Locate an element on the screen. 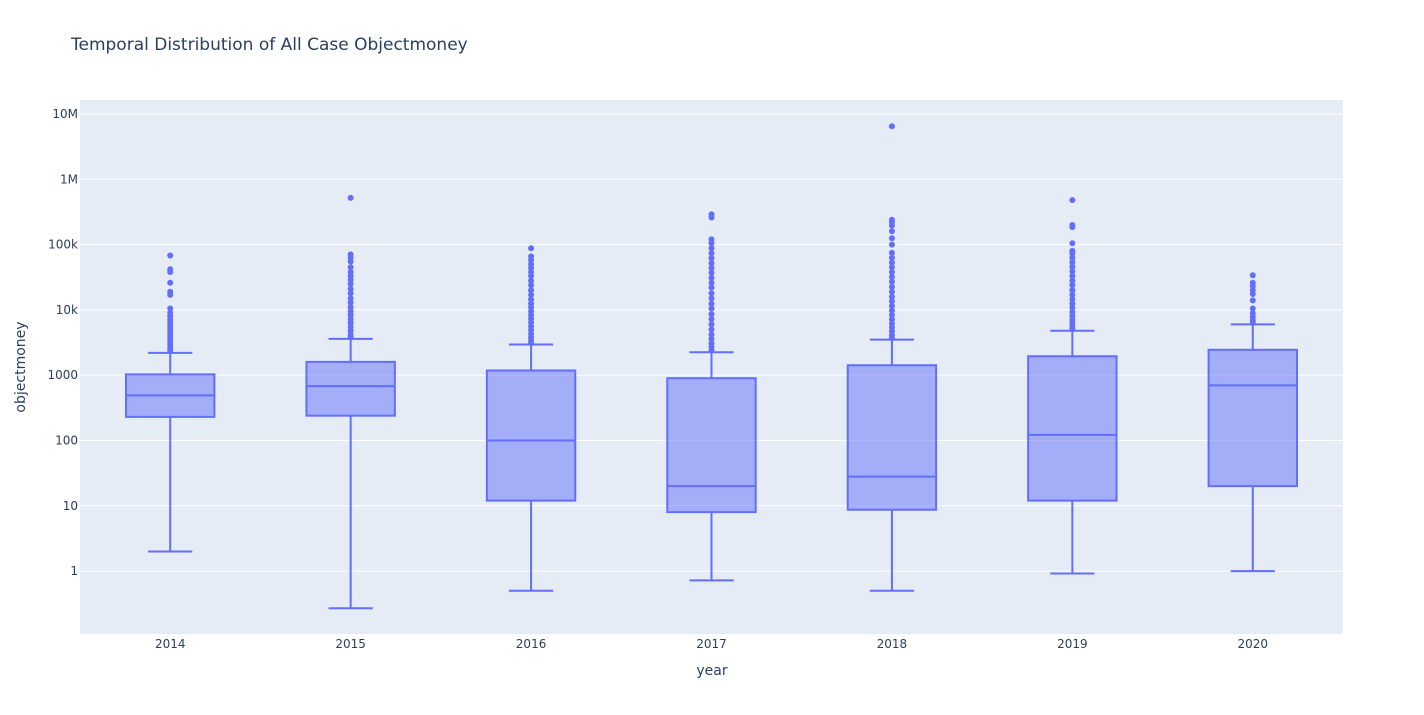 The image size is (1424, 715). box-2014 is located at coordinates (170, 402).